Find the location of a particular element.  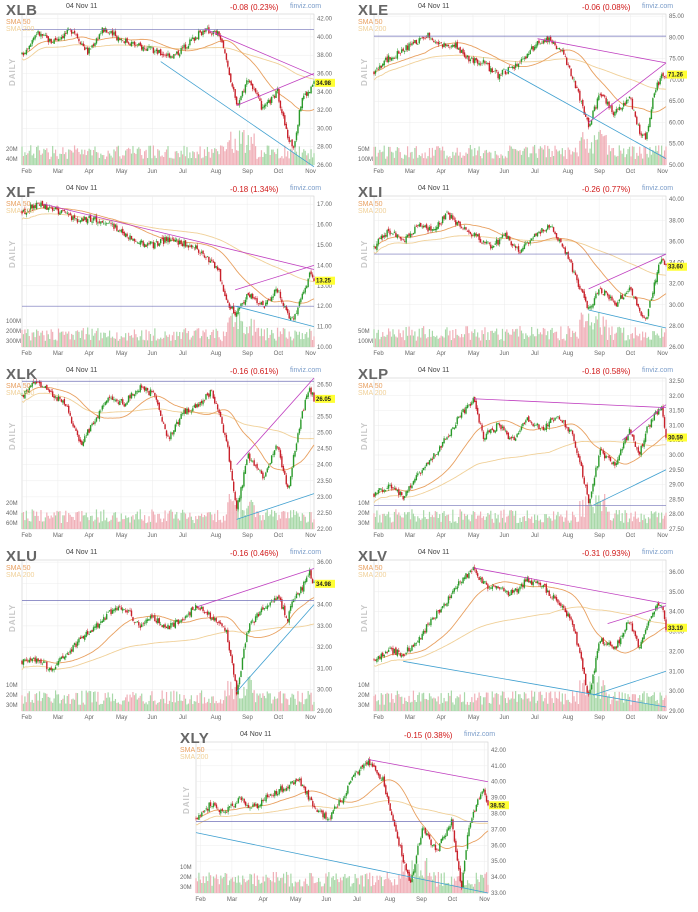

volume-axis-label: 50M is located at coordinates (364, 150).